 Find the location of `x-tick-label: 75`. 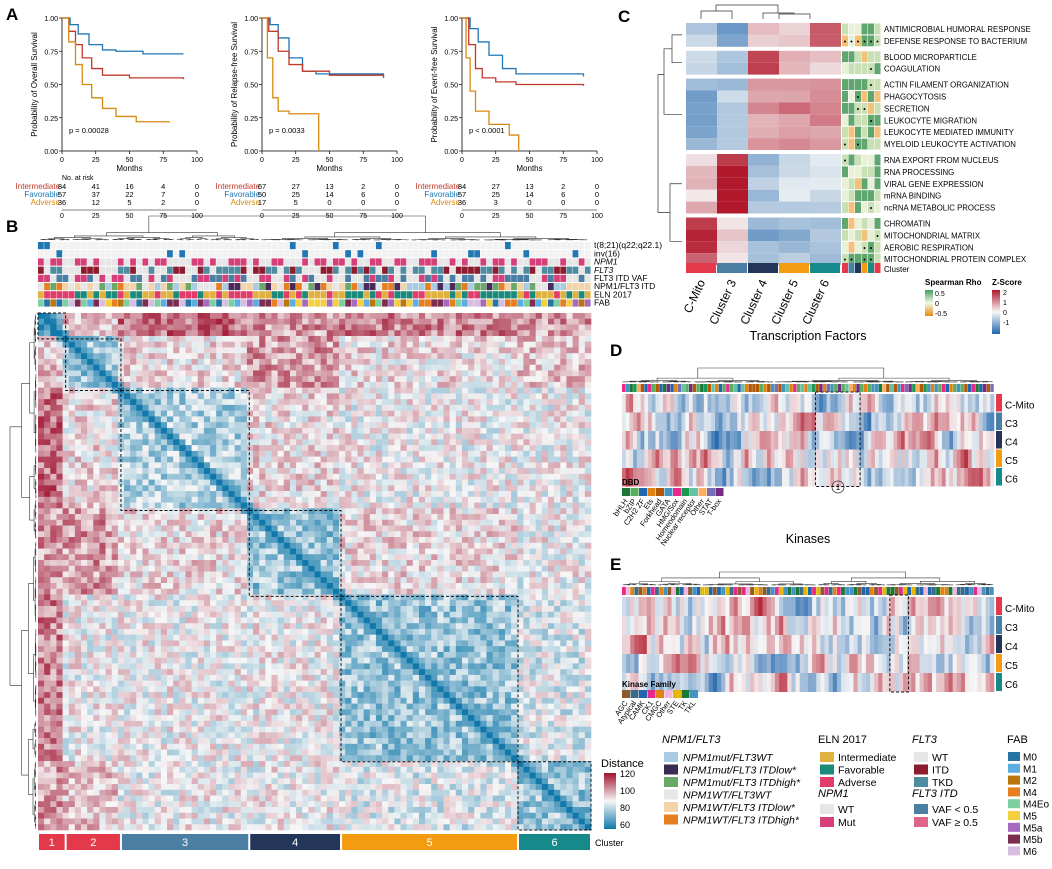

x-tick-label: 75 is located at coordinates (563, 160).